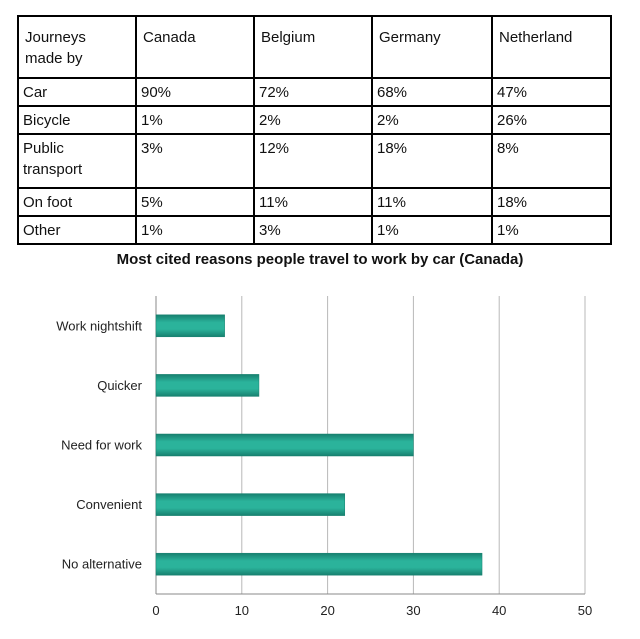  Describe the element at coordinates (195, 92) in the screenshot. I see `table-cell: 90%` at that location.